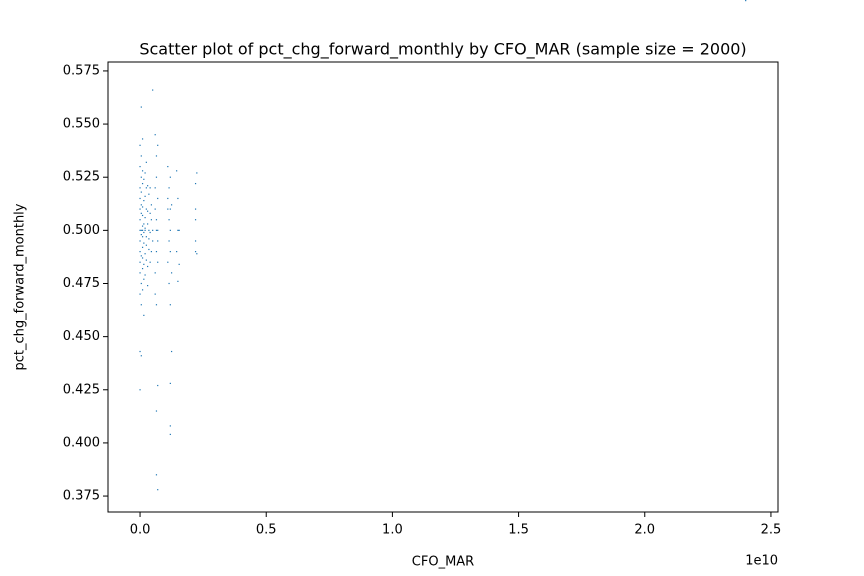  Describe the element at coordinates (81, 496) in the screenshot. I see `y-tick-label: 0.375` at that location.